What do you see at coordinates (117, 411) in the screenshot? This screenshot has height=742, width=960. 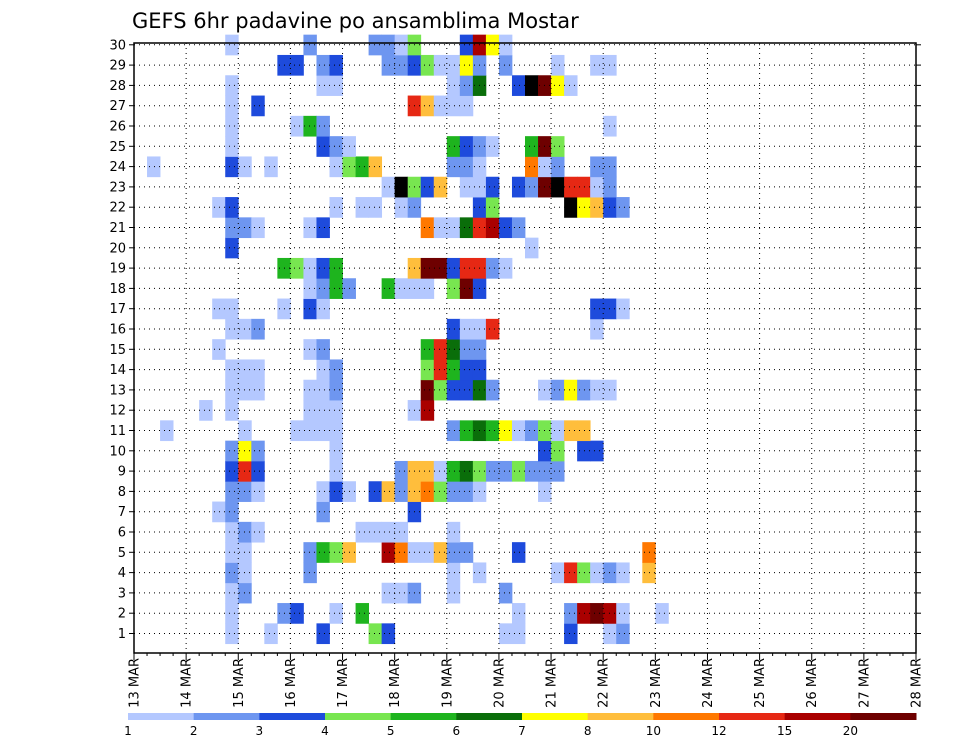 I see `y-tick-label: 12` at bounding box center [117, 411].